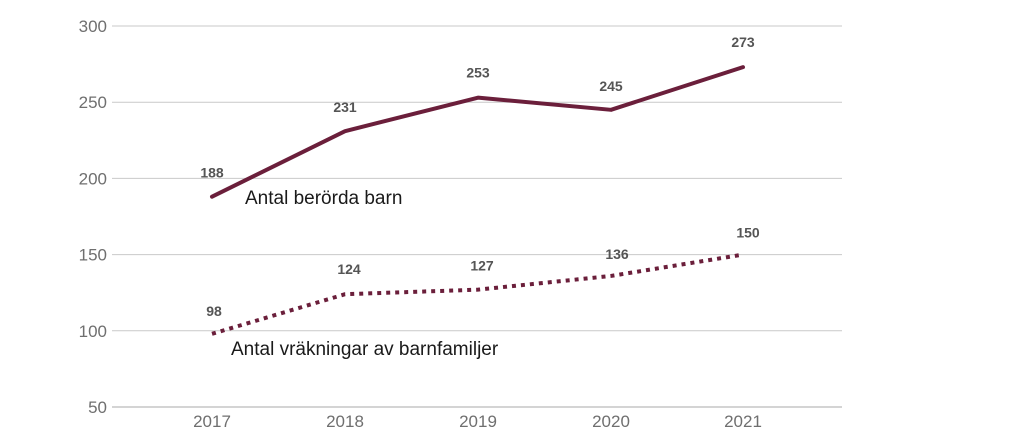  What do you see at coordinates (743, 421) in the screenshot?
I see `x-tick-label-2021: 2021` at bounding box center [743, 421].